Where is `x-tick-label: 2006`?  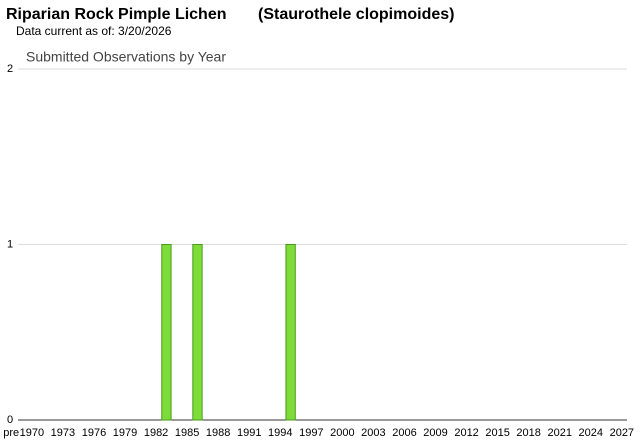
x-tick-label: 2006 is located at coordinates (404, 433).